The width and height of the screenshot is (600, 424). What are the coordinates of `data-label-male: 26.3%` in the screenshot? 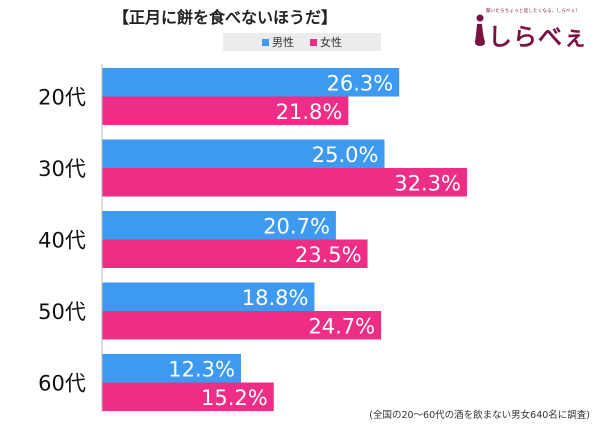 It's located at (359, 83).